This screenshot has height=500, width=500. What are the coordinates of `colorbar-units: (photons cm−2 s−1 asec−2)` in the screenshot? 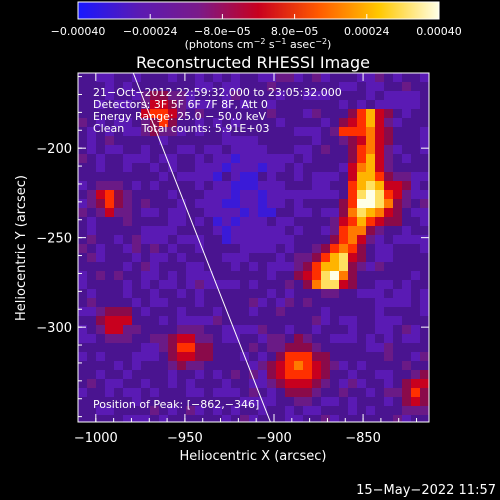 It's located at (258, 44).